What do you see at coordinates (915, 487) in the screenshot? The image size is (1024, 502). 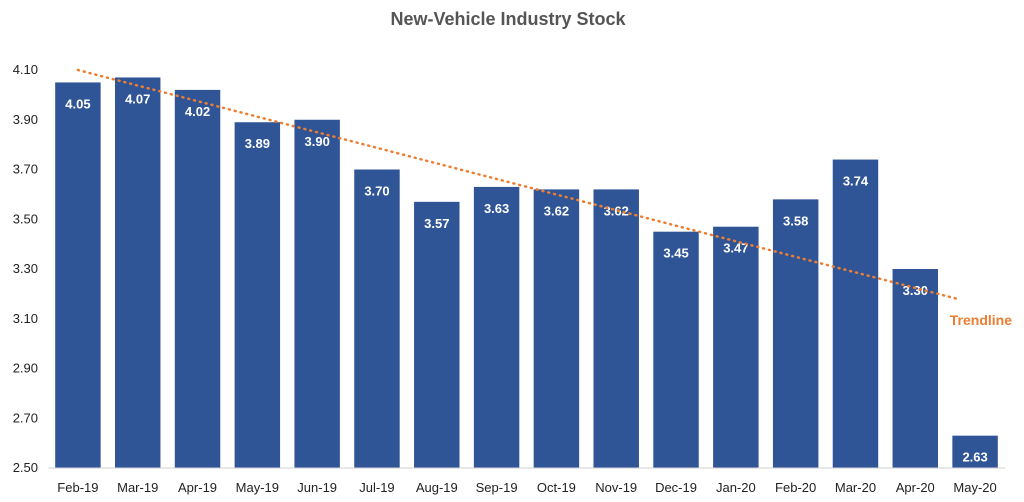 I see `x-tick-label: Apr-20` at bounding box center [915, 487].